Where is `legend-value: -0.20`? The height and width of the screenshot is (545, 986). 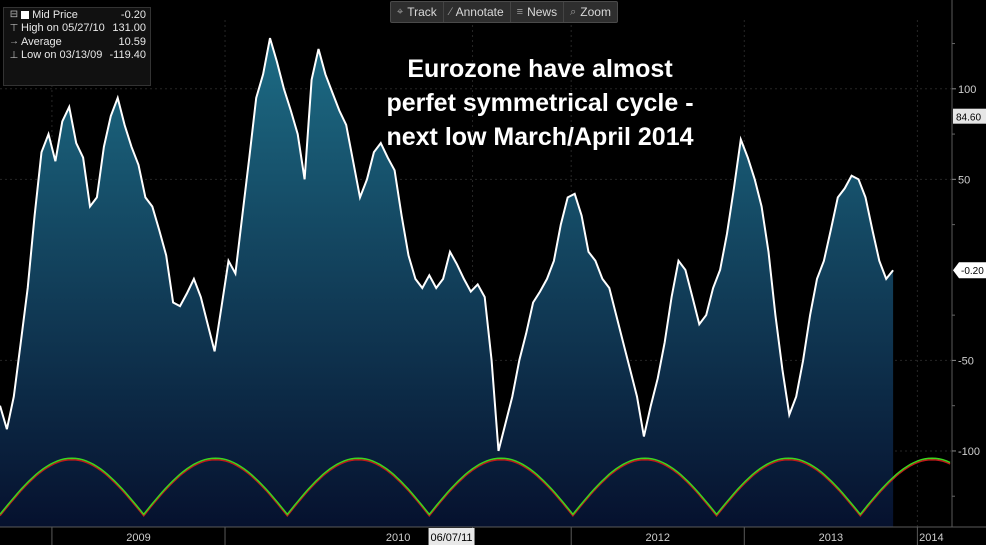
legend-value: -0.20 is located at coordinates (133, 14).